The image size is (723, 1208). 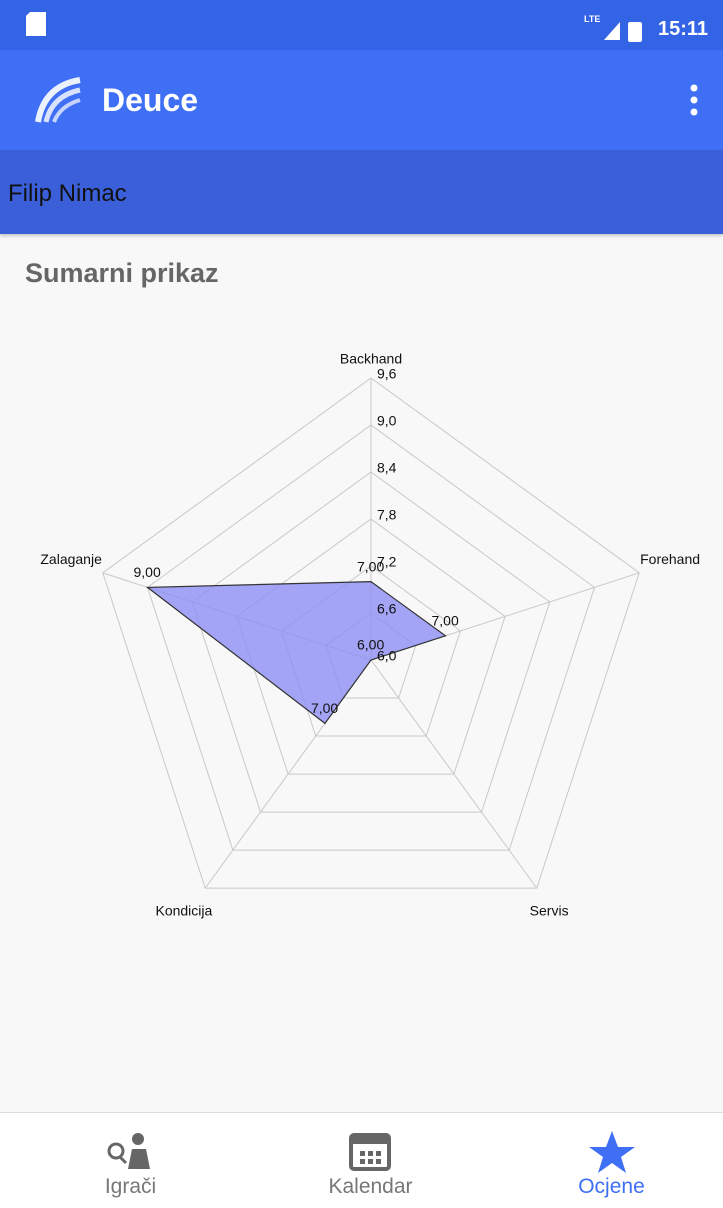 What do you see at coordinates (67, 193) in the screenshot?
I see `player-name: Filip Nimac` at bounding box center [67, 193].